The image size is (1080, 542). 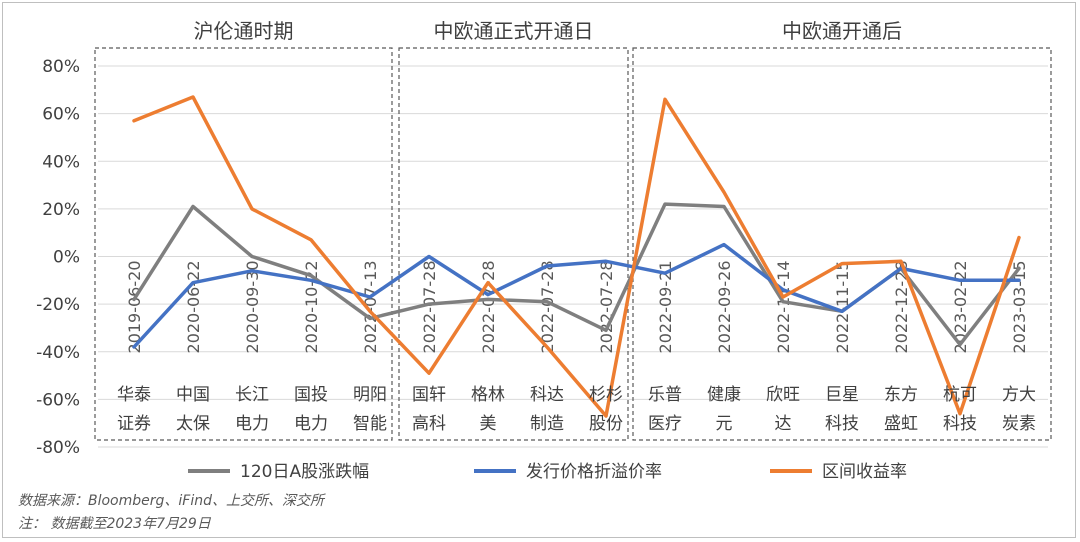 What do you see at coordinates (901, 307) in the screenshot?
I see `date-label: 2022-12-28` at bounding box center [901, 307].